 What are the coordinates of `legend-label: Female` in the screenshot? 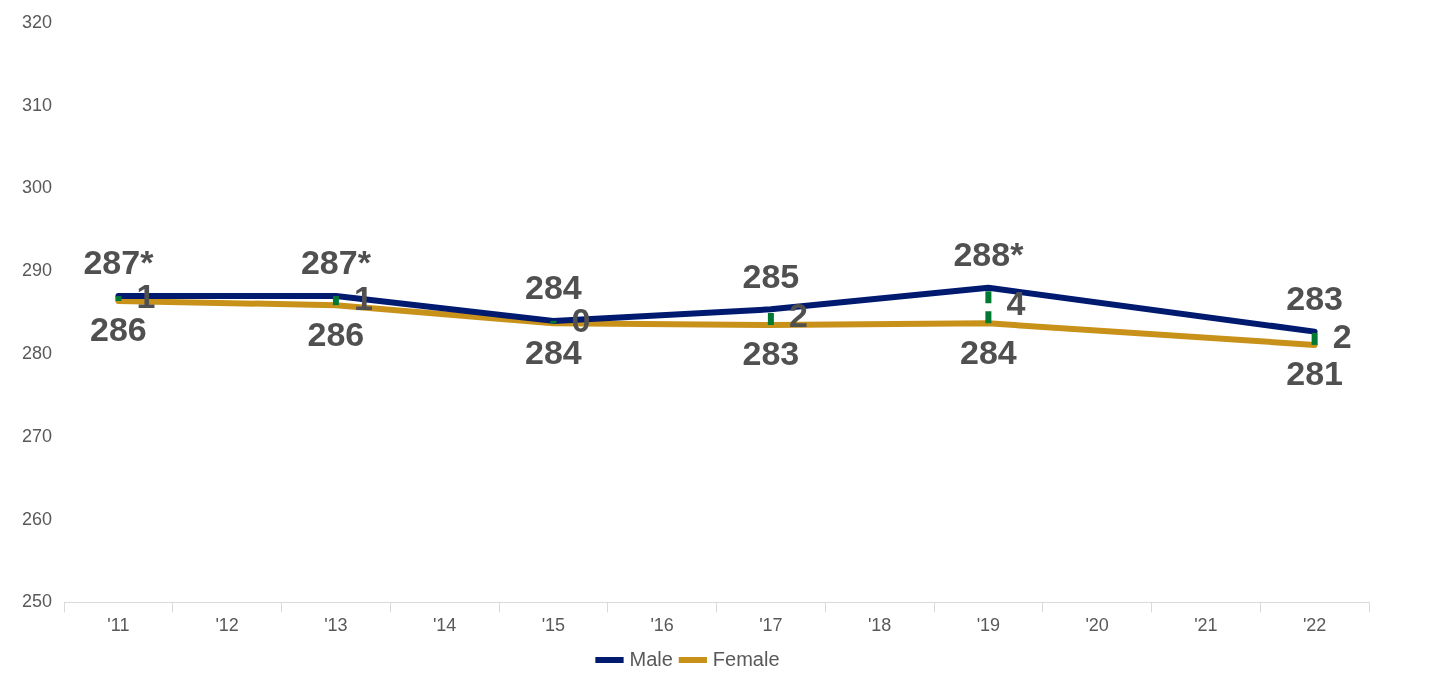 It's located at (746, 658).